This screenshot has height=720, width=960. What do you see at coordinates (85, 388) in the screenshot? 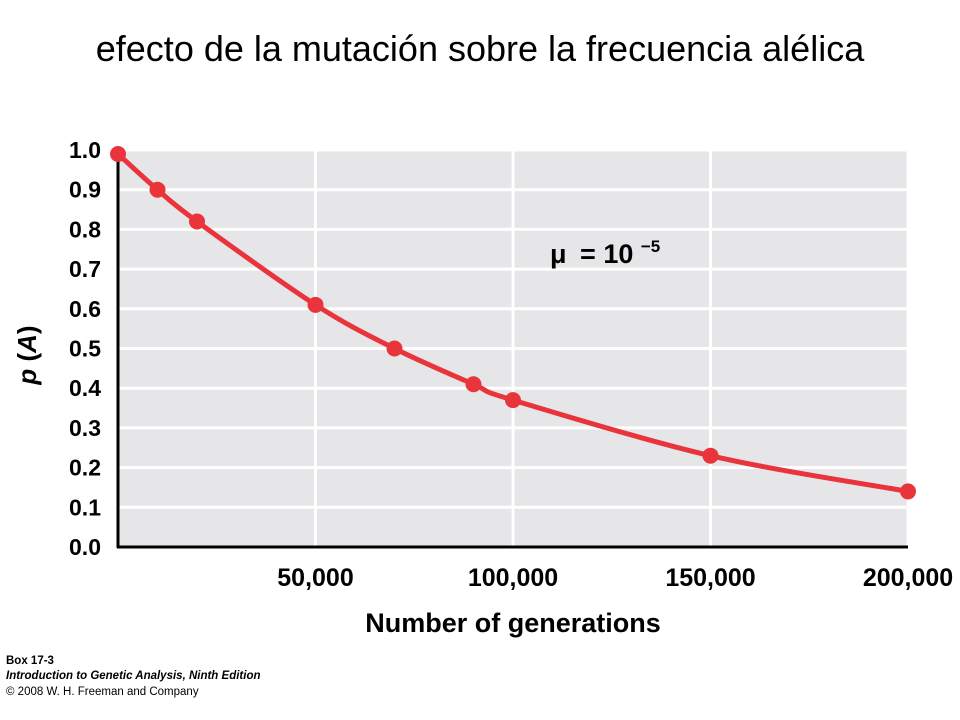
I see `y-tick-label: 0.4` at bounding box center [85, 388].